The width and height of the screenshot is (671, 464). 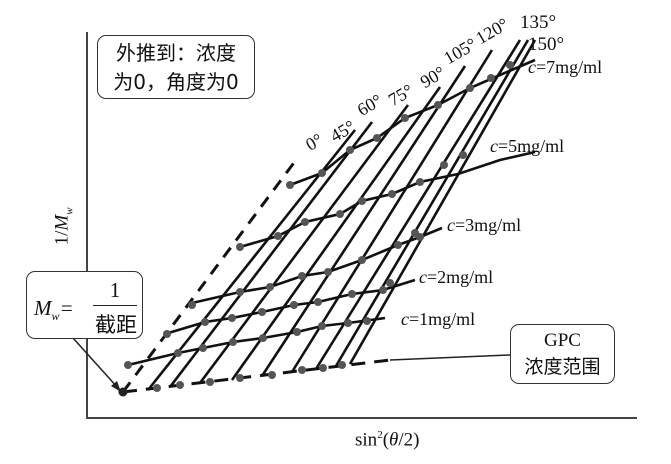 What do you see at coordinates (562, 340) in the screenshot?
I see `gpc-line-1: GPC` at bounding box center [562, 340].